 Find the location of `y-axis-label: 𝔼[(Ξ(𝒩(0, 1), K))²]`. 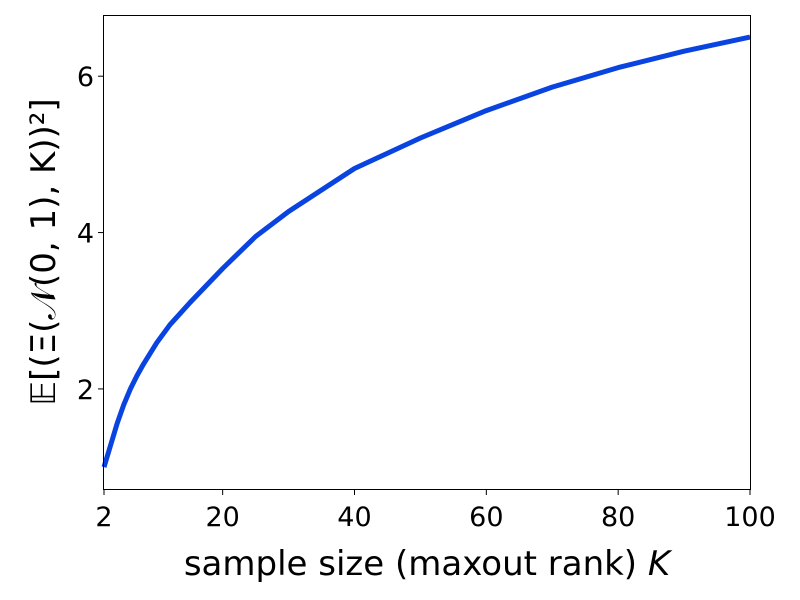

y-axis-label: 𝔼[(Ξ(𝒩(0, 1), K))²] is located at coordinates (44, 251).